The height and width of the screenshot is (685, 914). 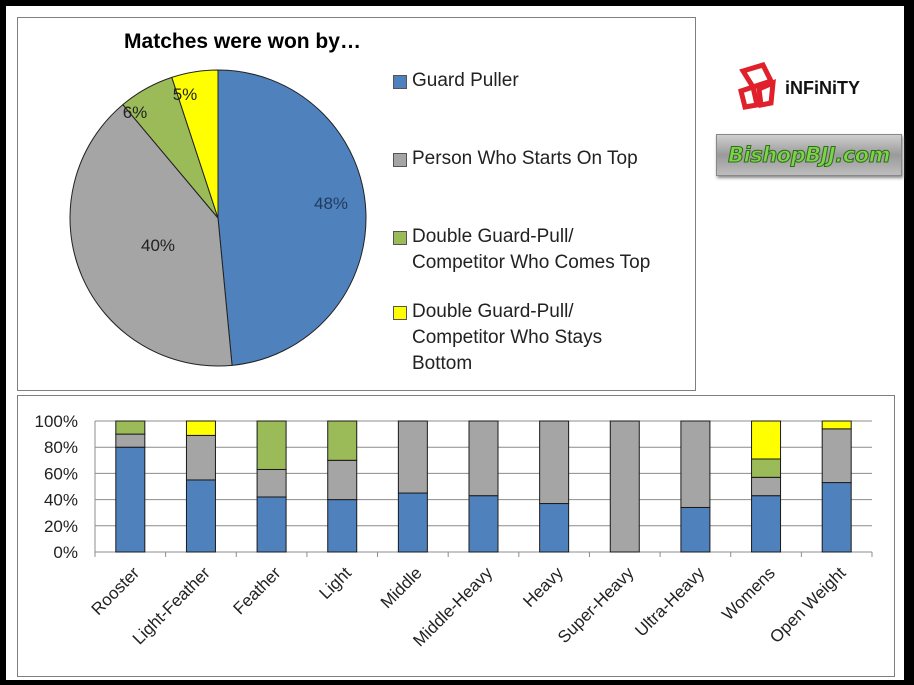 I want to click on x-category-label: Womens, so click(x=748, y=593).